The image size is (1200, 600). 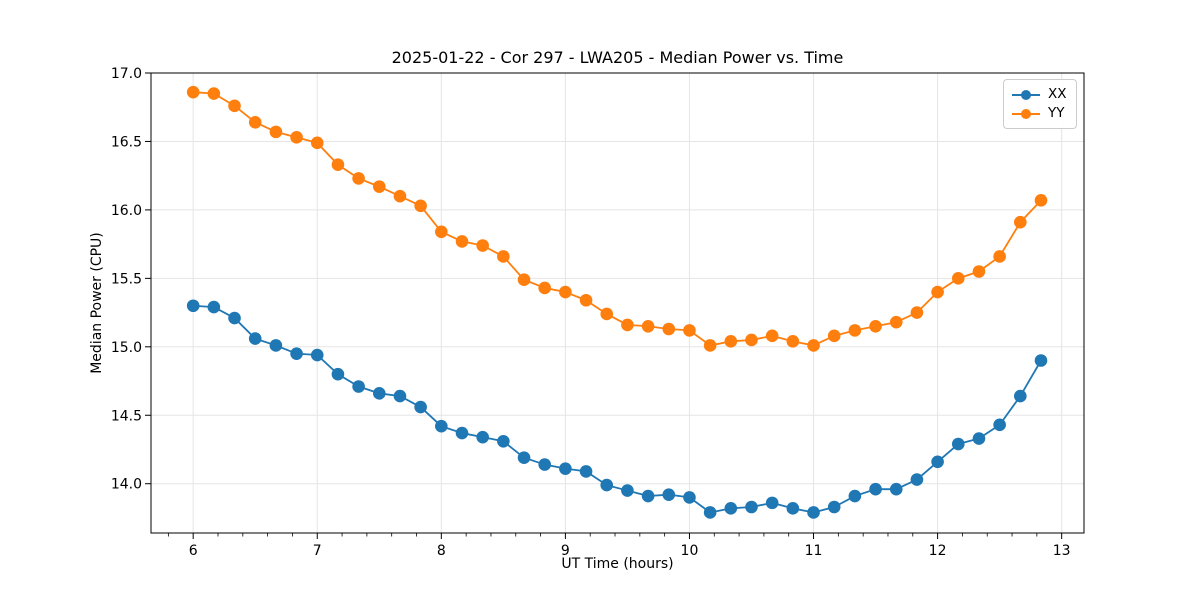 I want to click on x-tick-label: 6, so click(x=193, y=551).